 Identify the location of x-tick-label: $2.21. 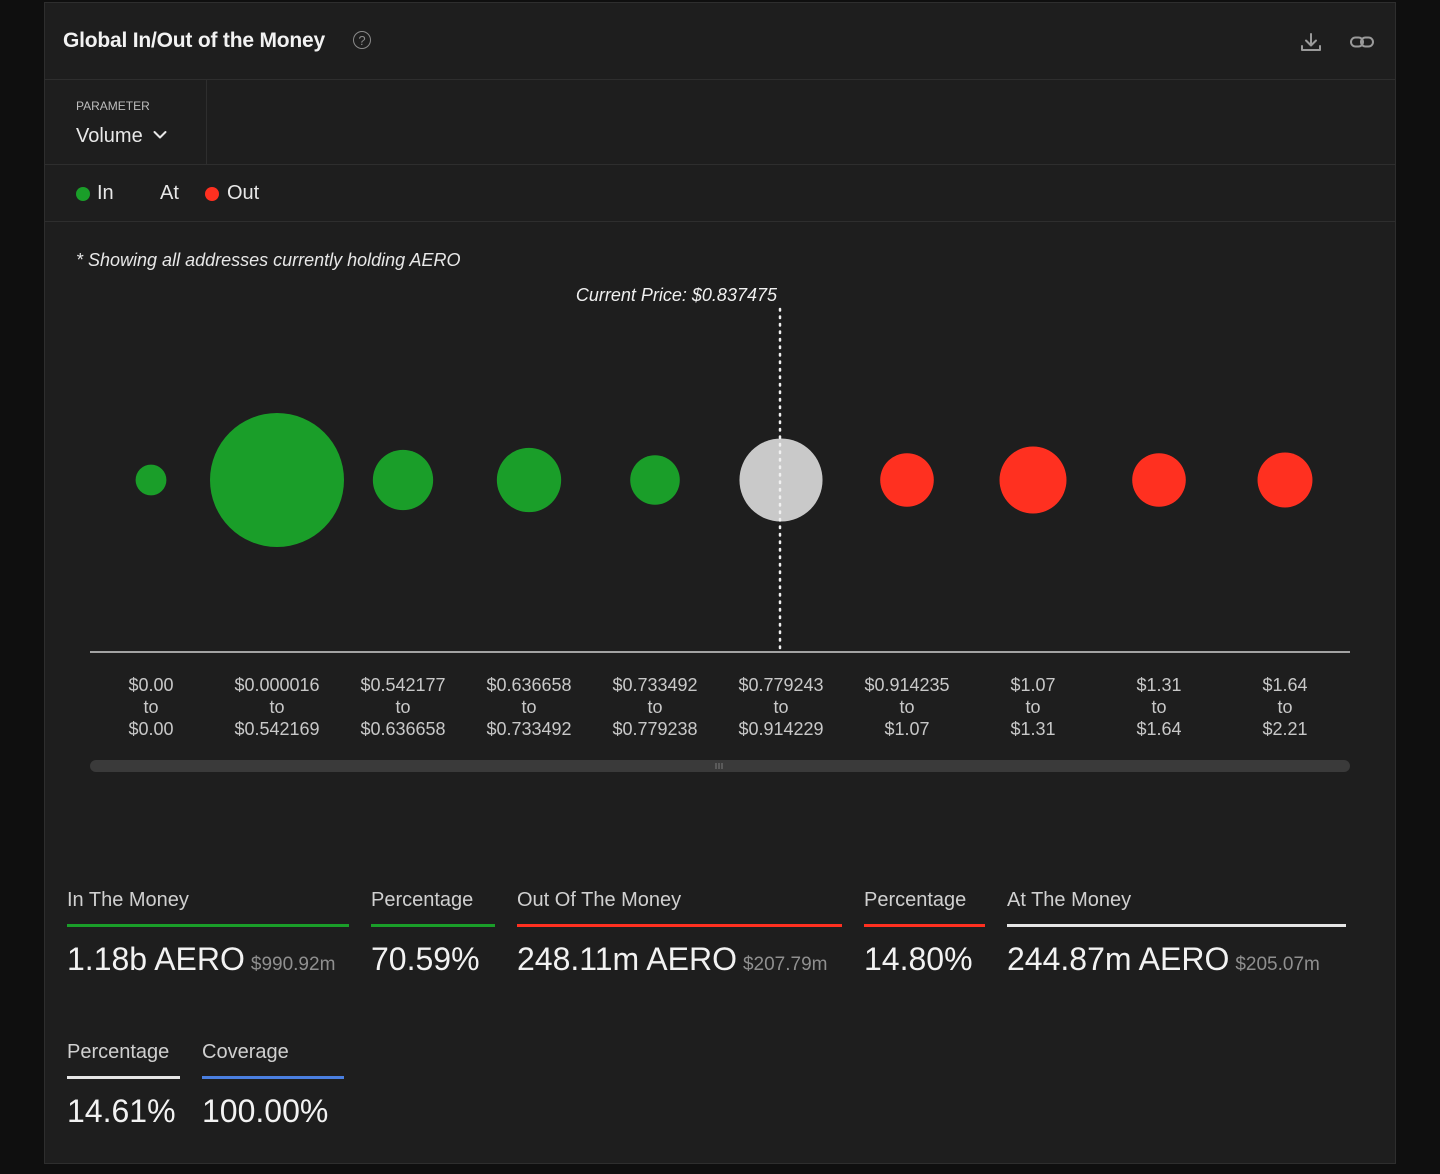
(1284, 729).